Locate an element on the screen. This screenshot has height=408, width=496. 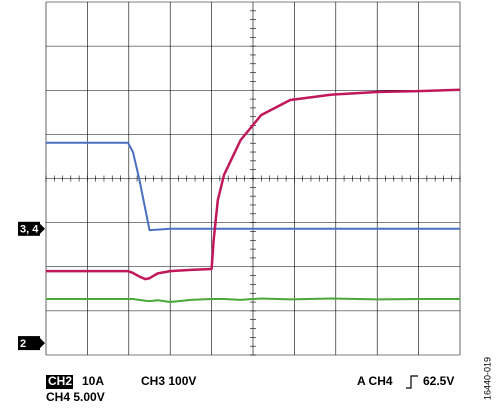
trigger-edge-icon is located at coordinates (412, 382).